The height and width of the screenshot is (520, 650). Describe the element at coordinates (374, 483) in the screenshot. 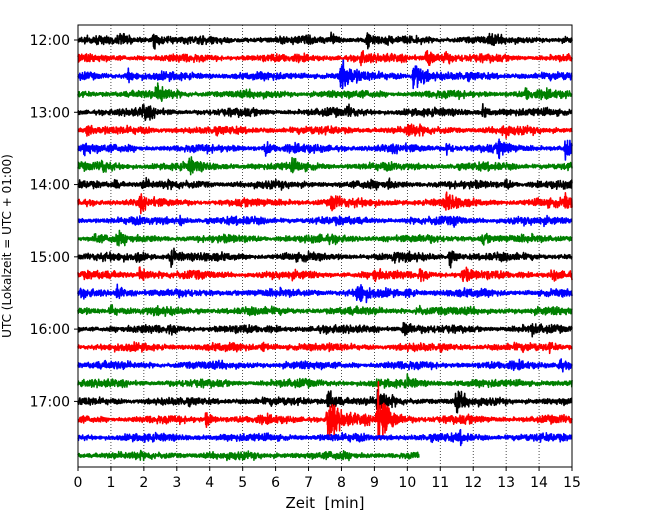

I see `x-tick-label: 9` at that location.